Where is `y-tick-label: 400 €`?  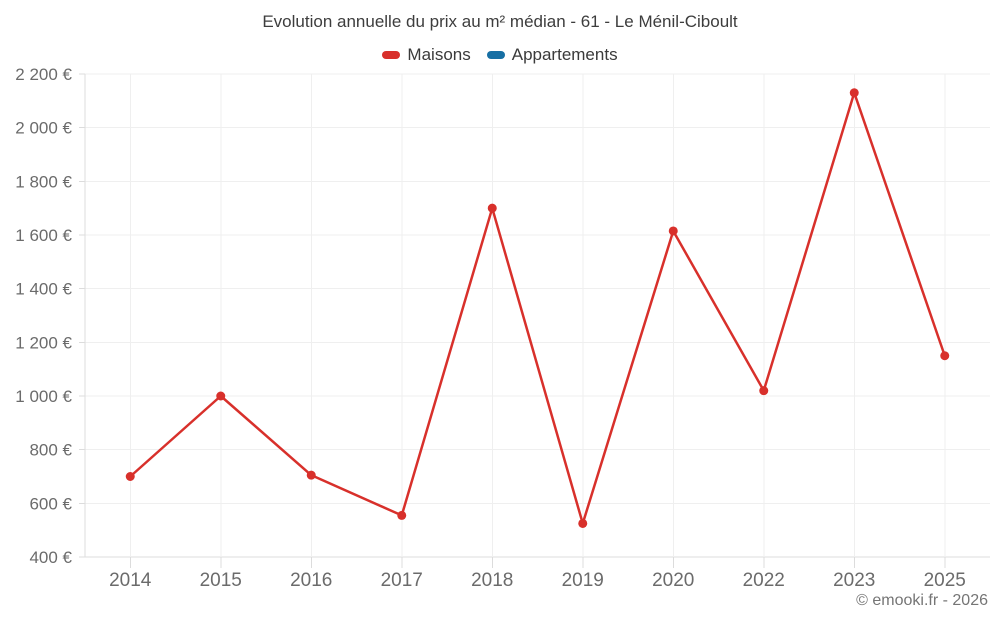
y-tick-label: 400 € is located at coordinates (50, 557).